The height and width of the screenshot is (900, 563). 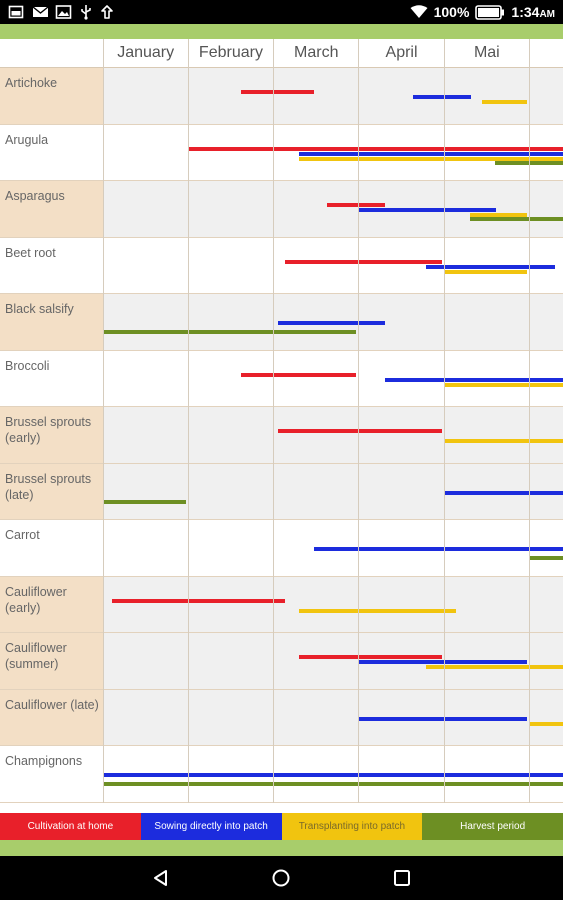 I want to click on legend-sowing: Sowing directly into patch, so click(x=211, y=826).